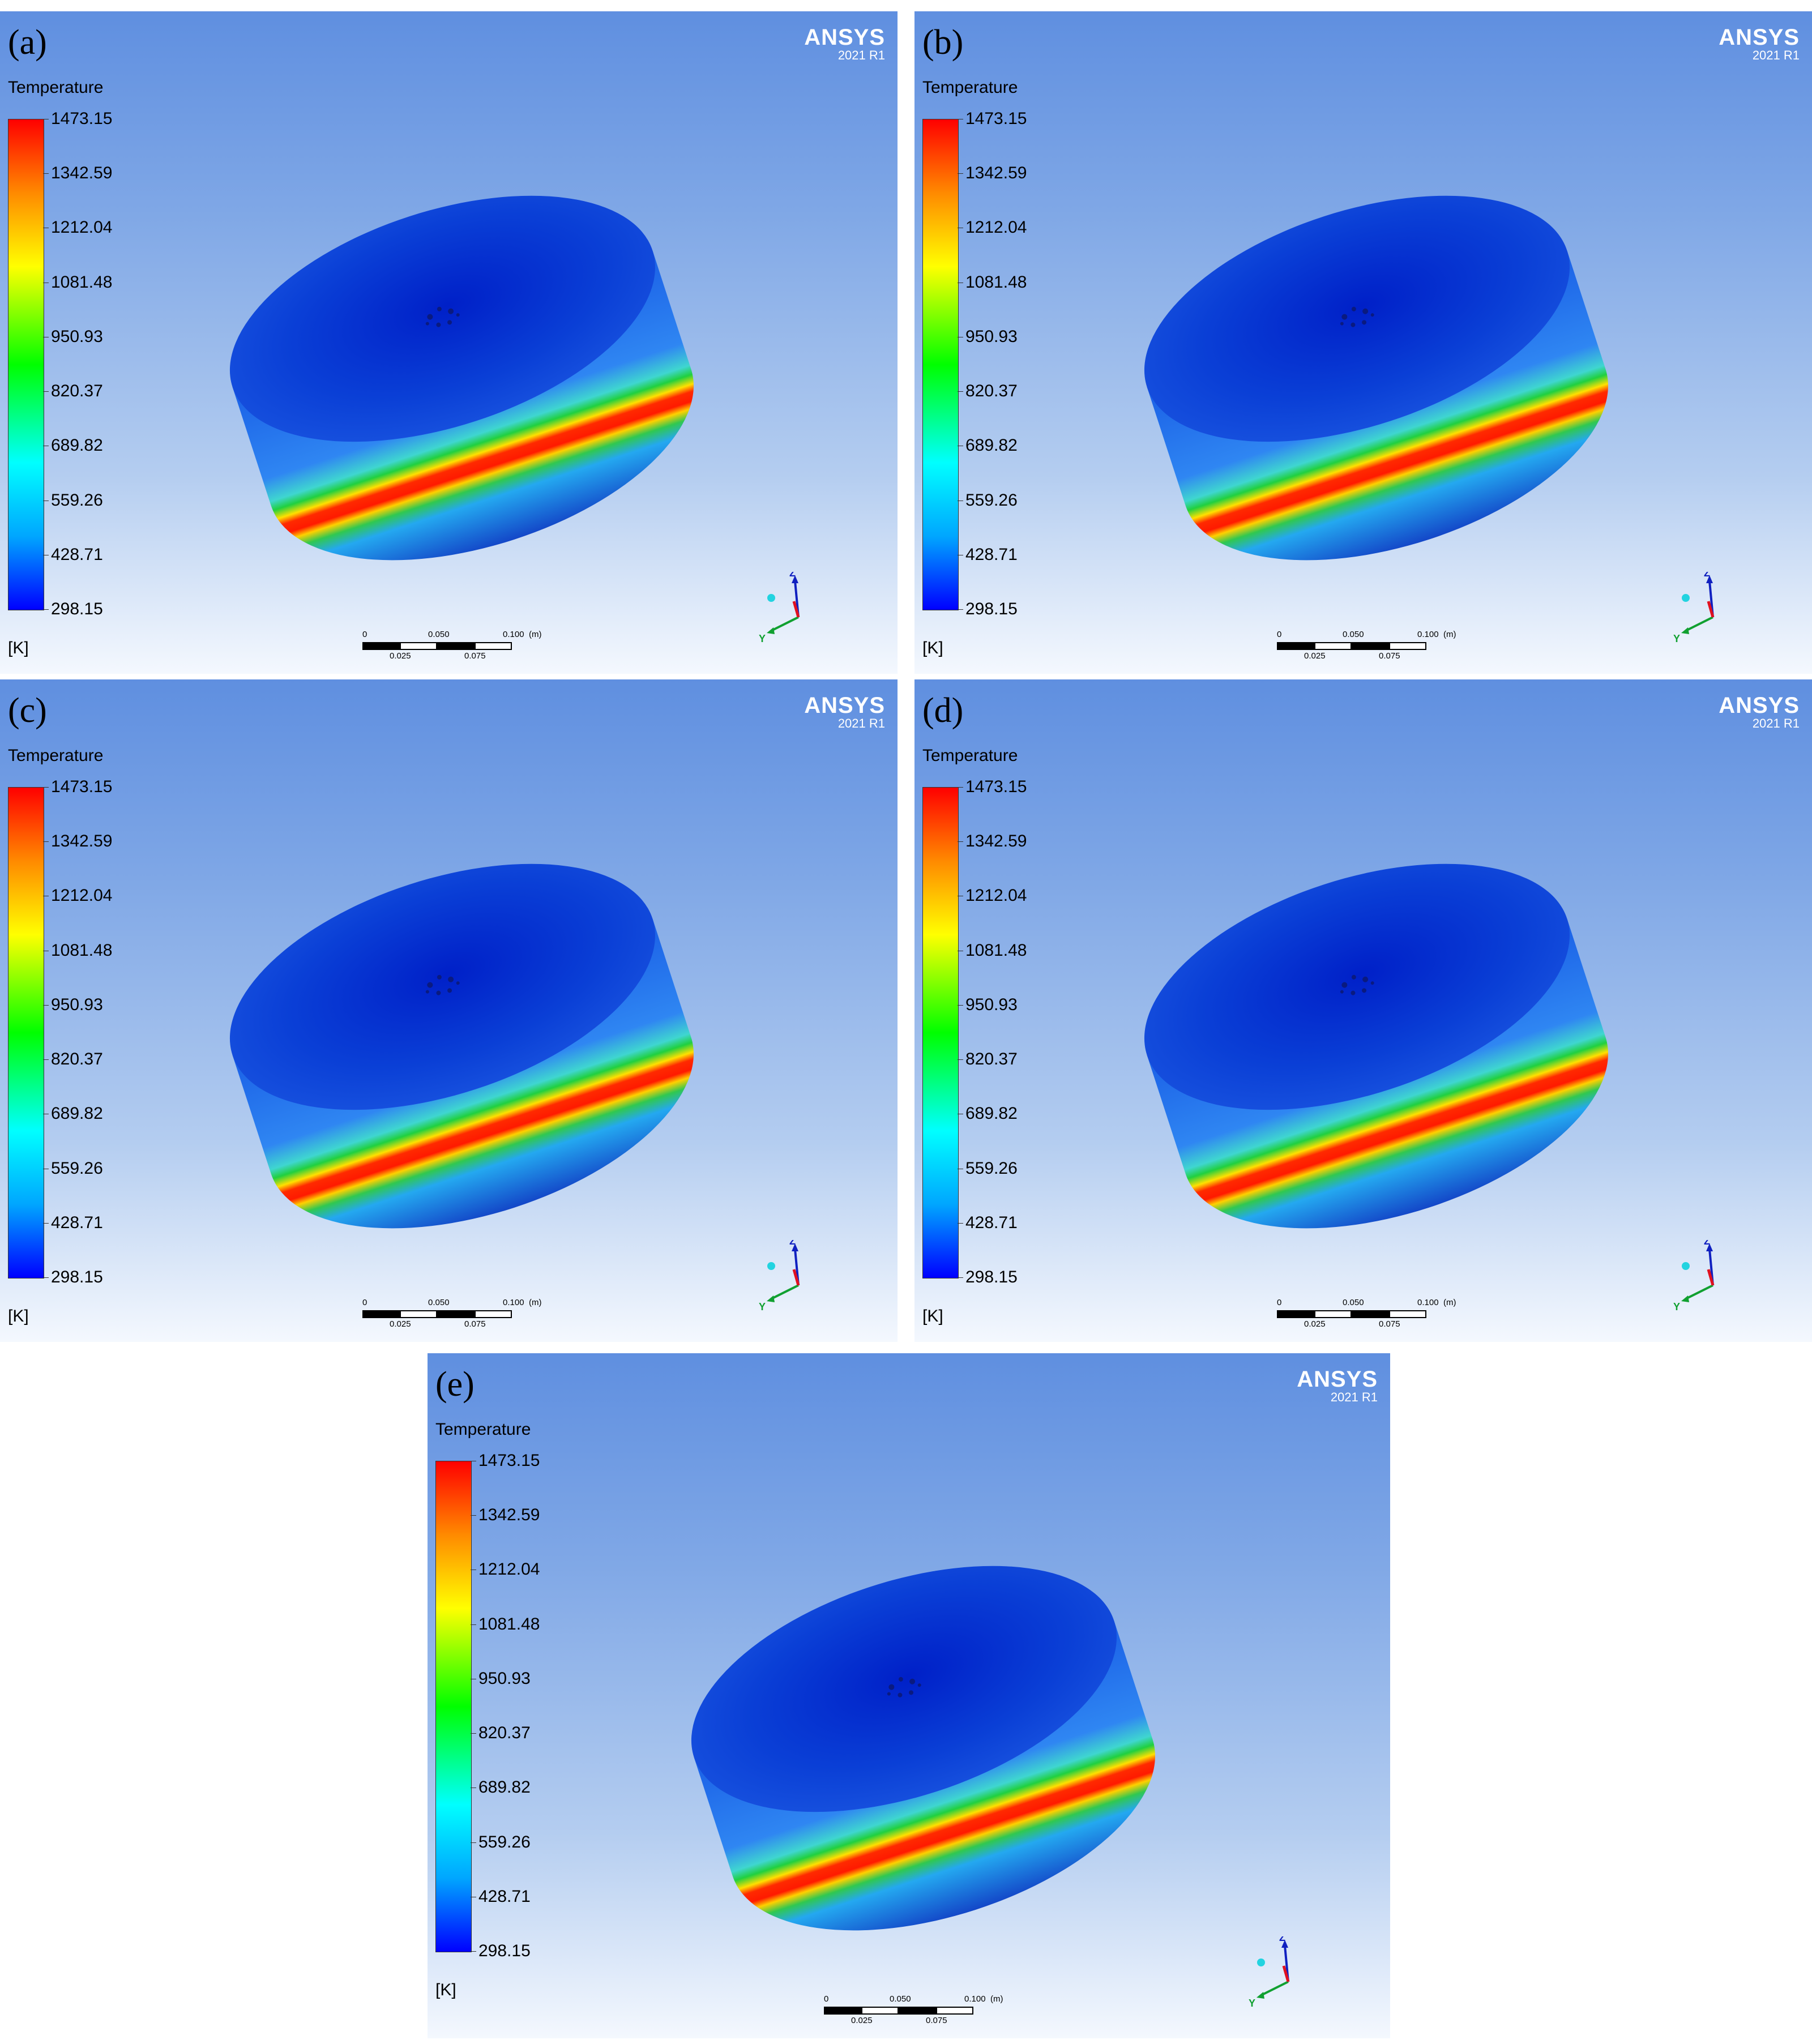 Image resolution: width=1812 pixels, height=2044 pixels. I want to click on legend-unit: [K], so click(18, 648).